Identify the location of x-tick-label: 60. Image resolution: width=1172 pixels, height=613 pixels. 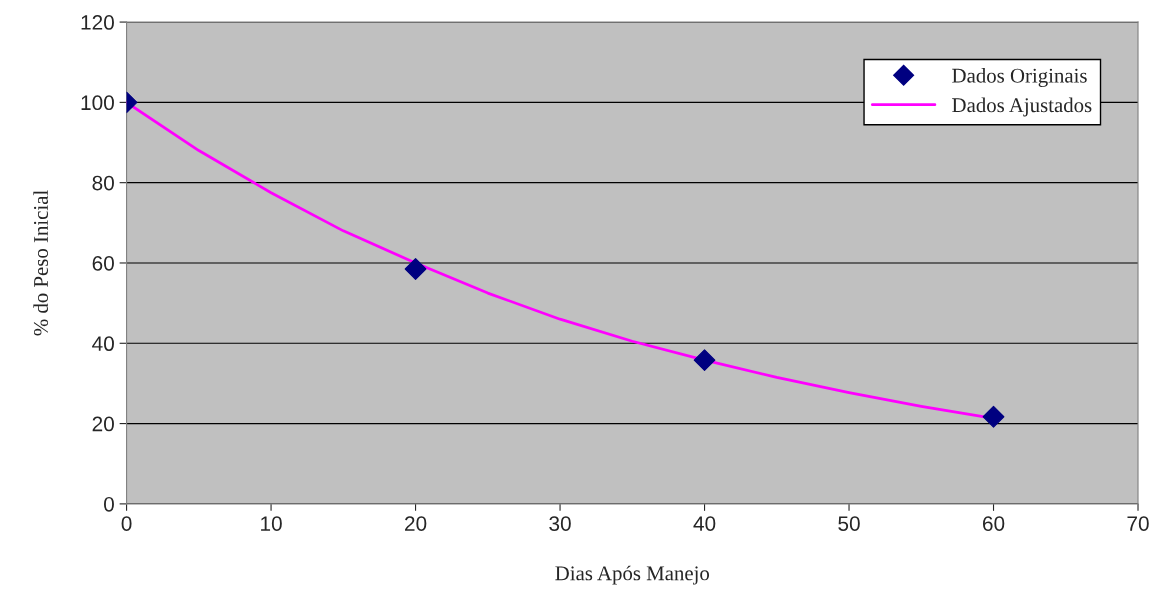
(993, 523).